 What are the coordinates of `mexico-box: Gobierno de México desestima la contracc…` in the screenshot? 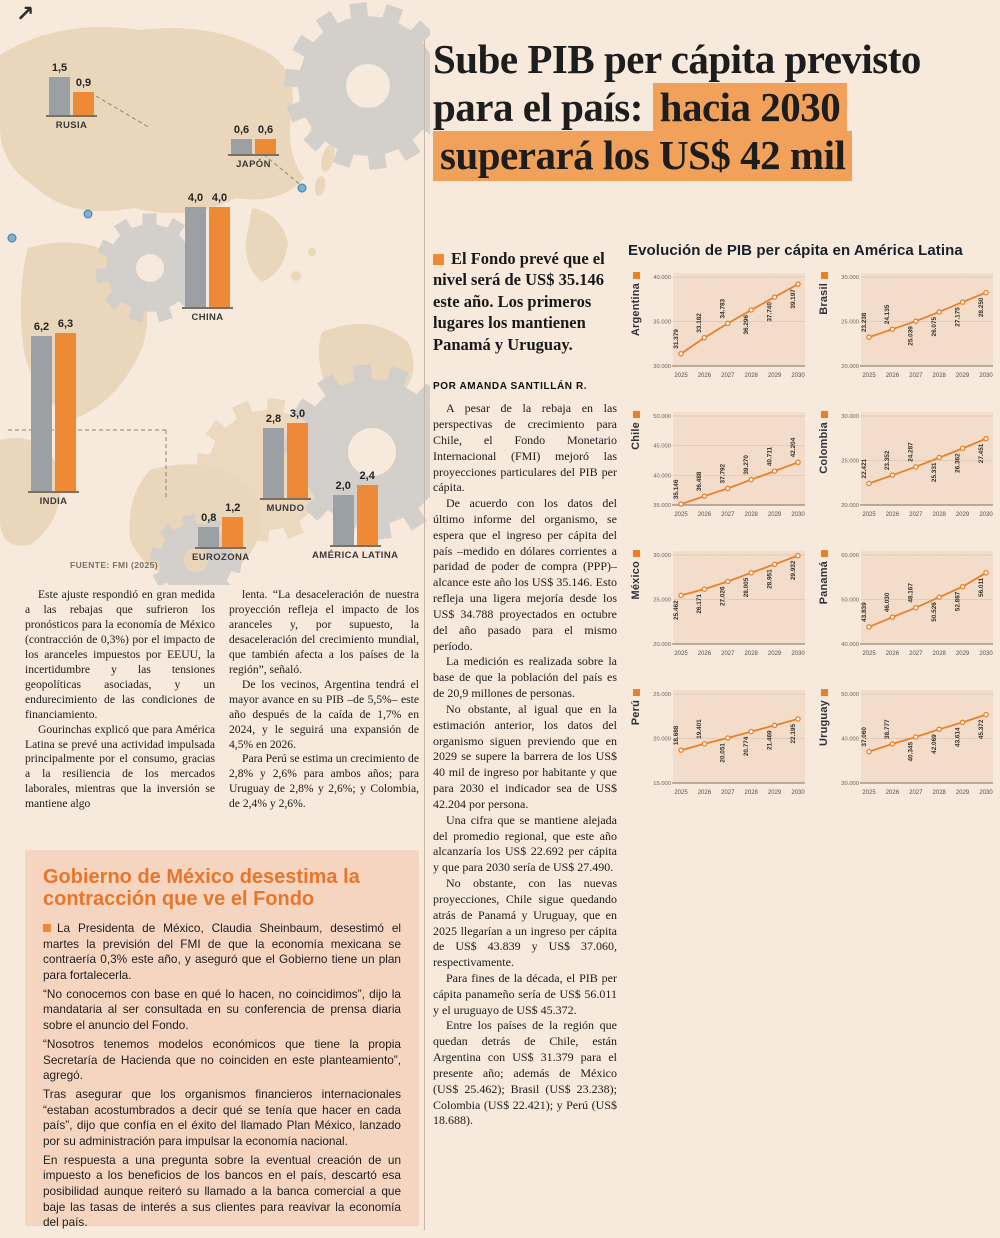 It's located at (222, 1039).